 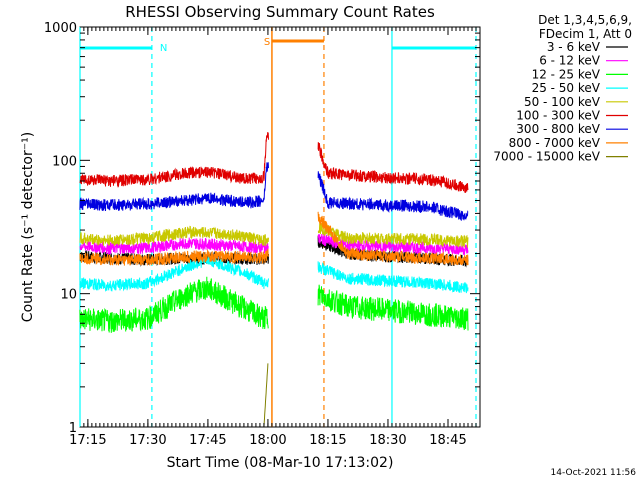 What do you see at coordinates (280, 463) in the screenshot?
I see `x-axis-label: Start Time (08-Mar-10 17:13:02)` at bounding box center [280, 463].